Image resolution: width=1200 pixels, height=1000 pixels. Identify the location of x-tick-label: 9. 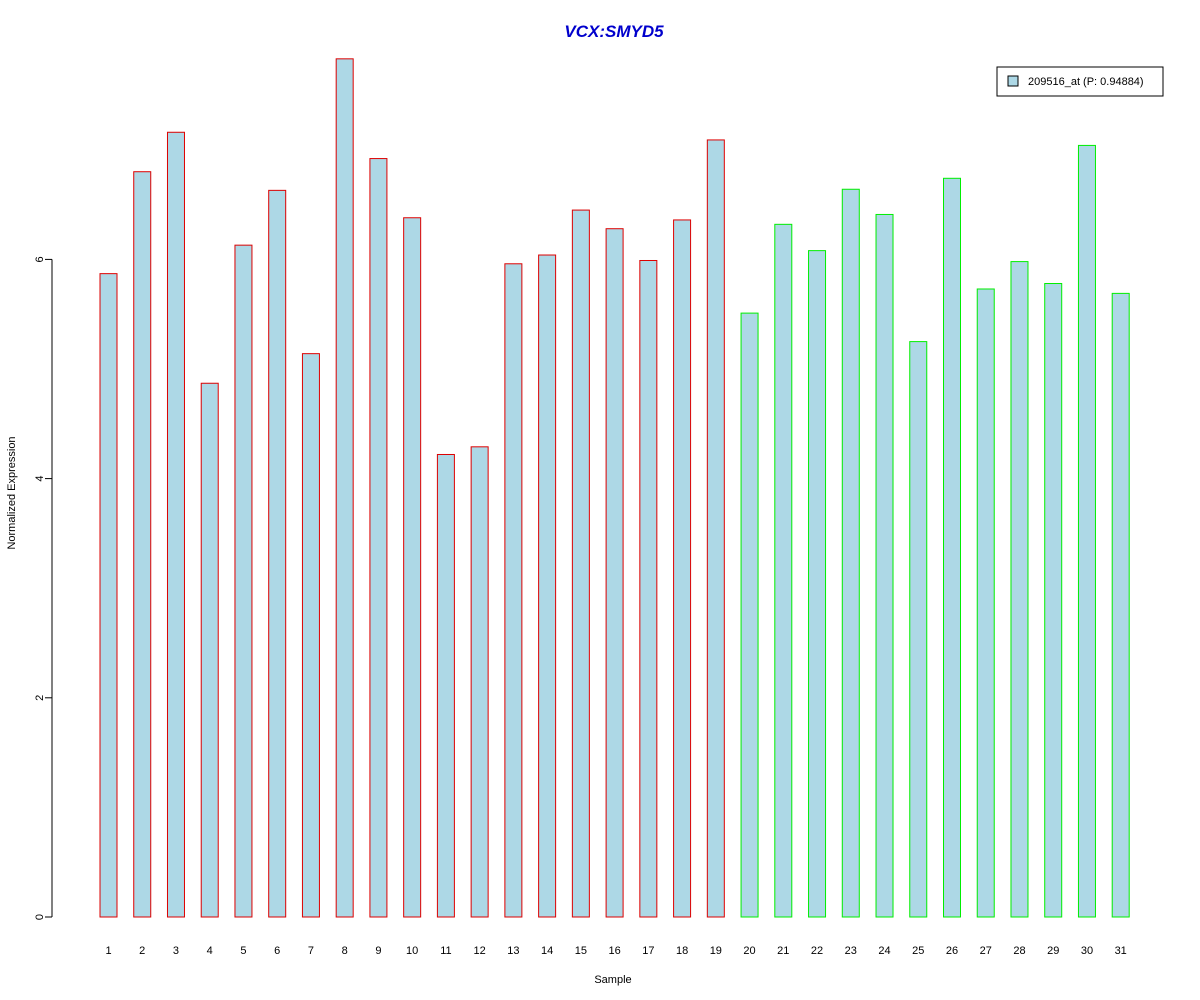
(378, 951).